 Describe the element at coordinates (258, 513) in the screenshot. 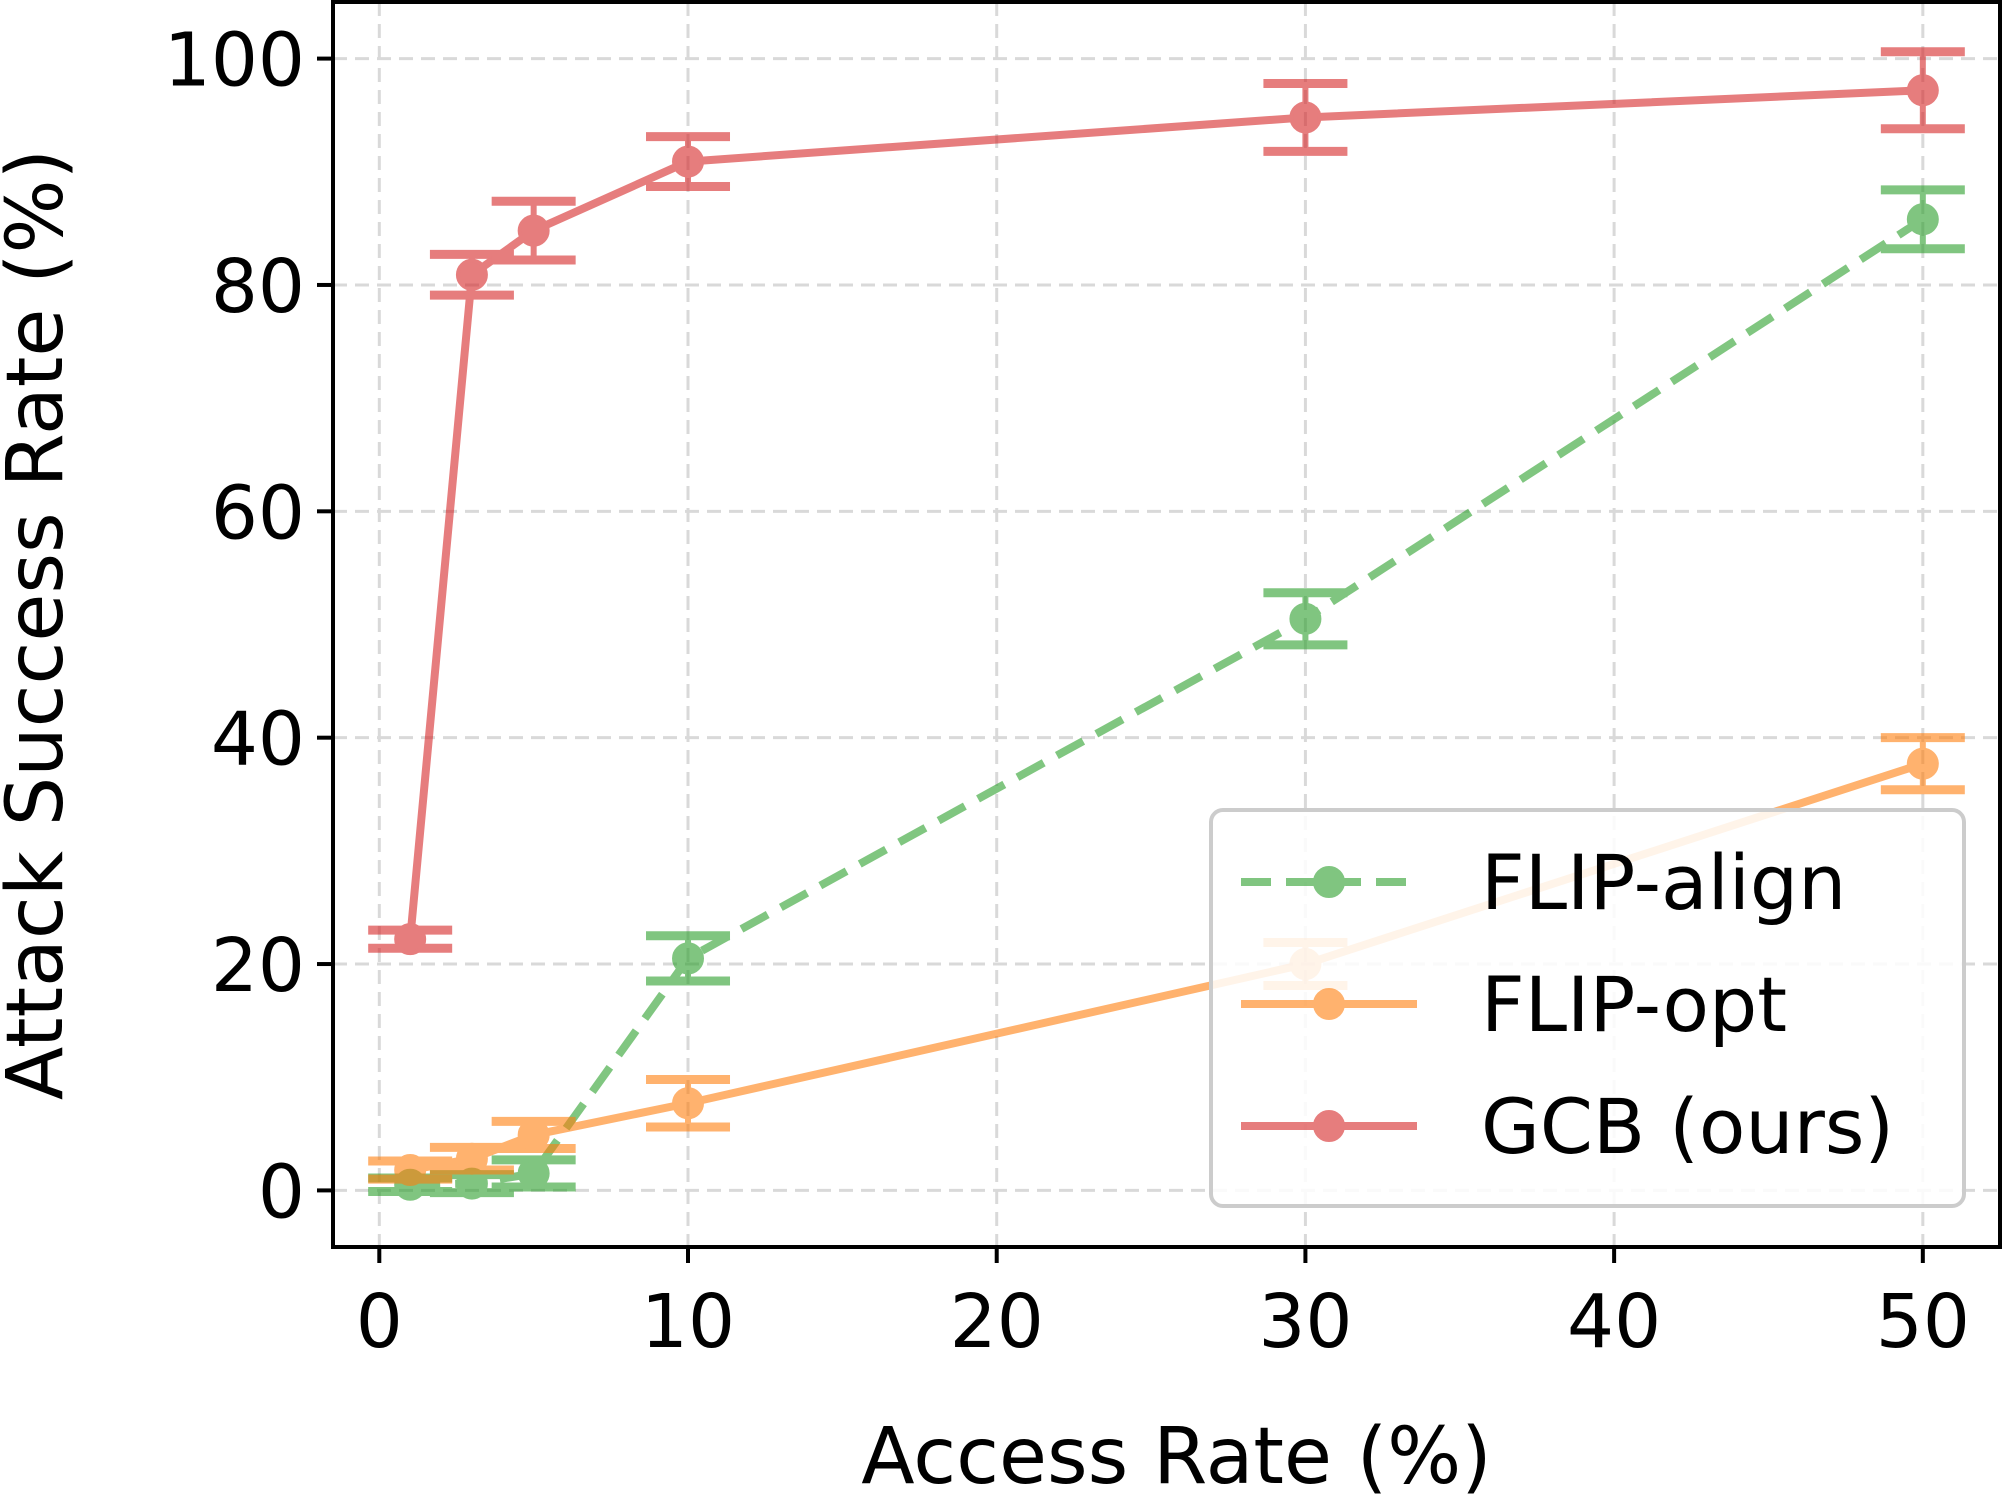

I see `y-tick-label: 60` at that location.